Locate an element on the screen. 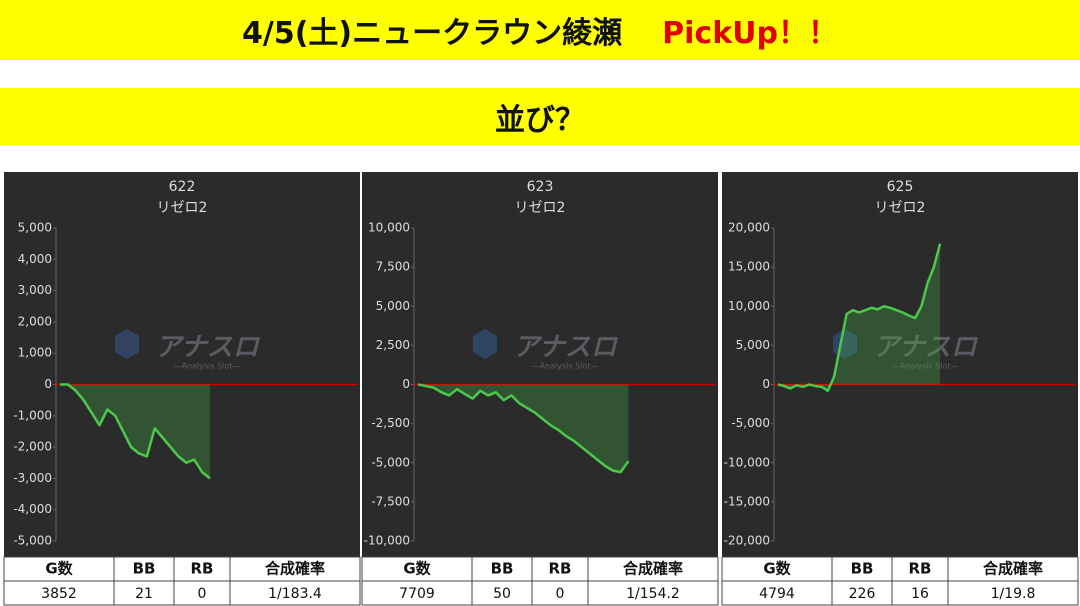 The width and height of the screenshot is (1080, 606). table-cell: 16 is located at coordinates (920, 594).